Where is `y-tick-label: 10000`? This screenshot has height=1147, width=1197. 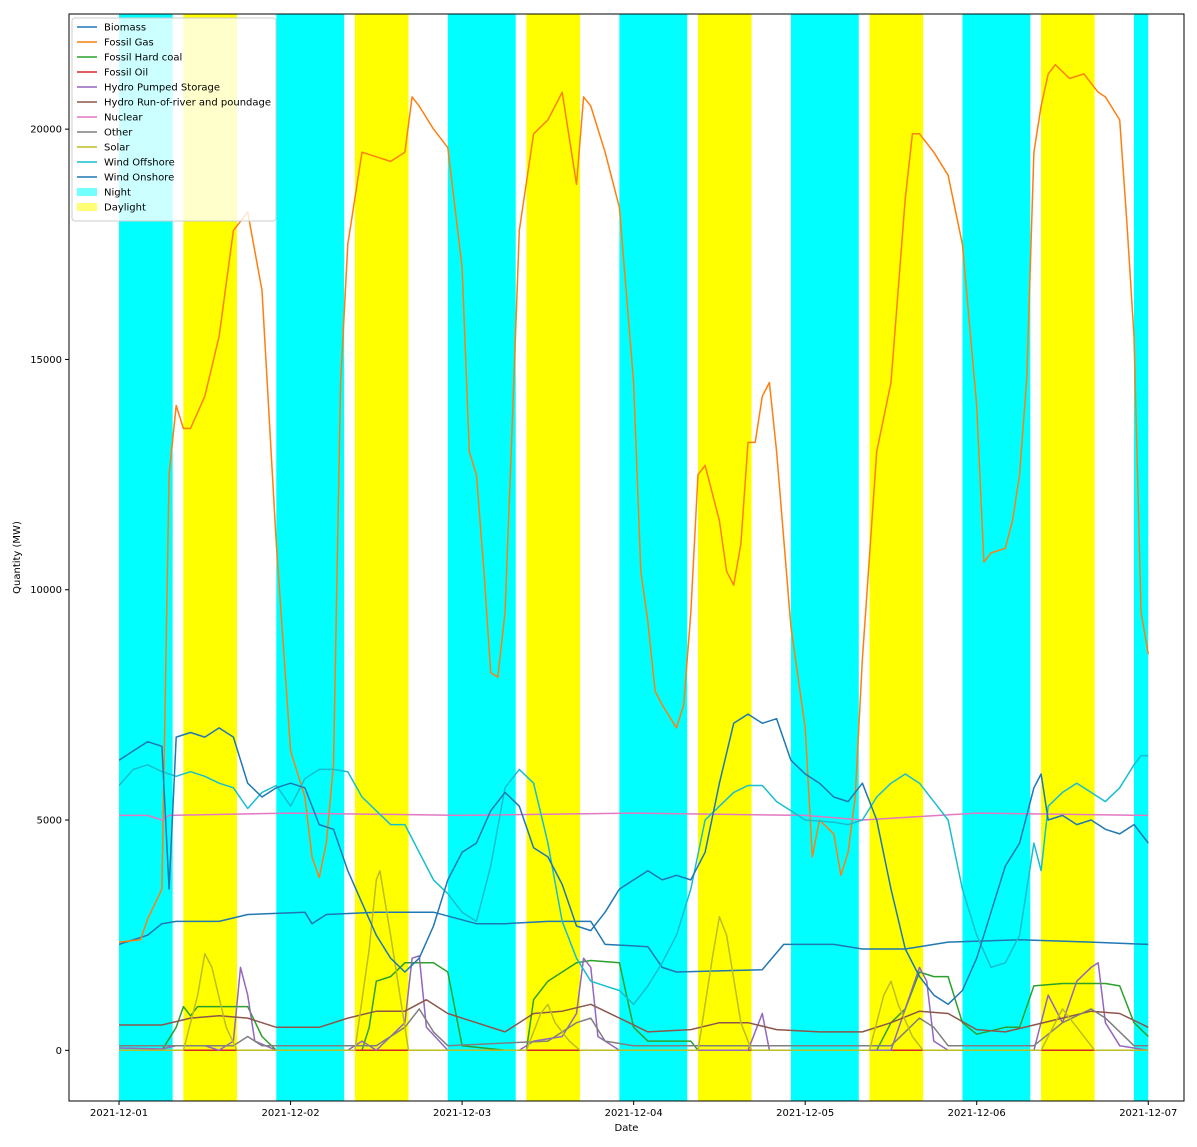
y-tick-label: 10000 is located at coordinates (46, 590).